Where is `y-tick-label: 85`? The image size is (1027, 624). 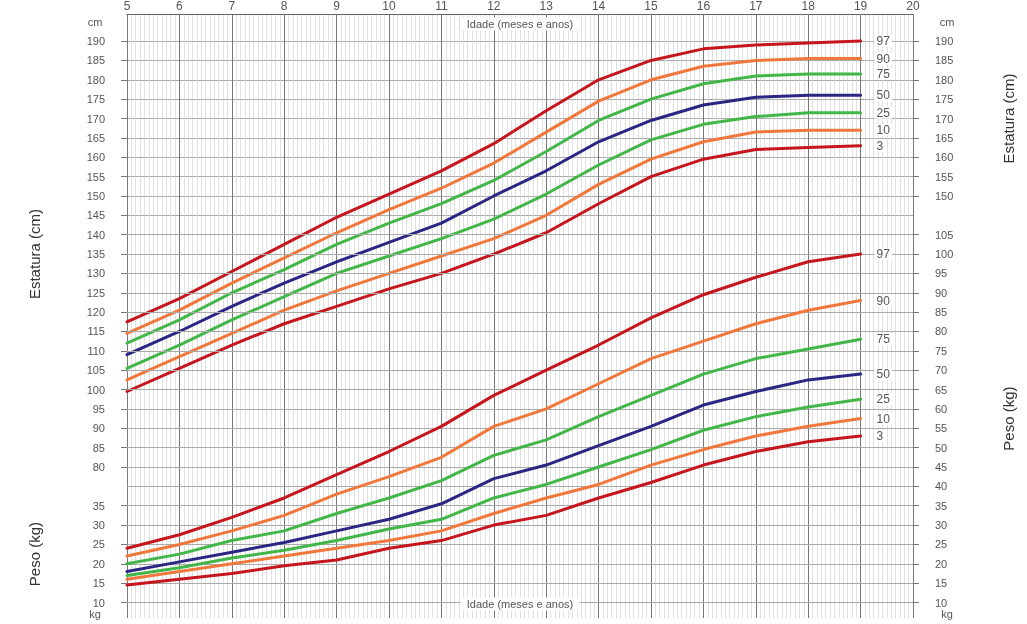 y-tick-label: 85 is located at coordinates (98, 447).